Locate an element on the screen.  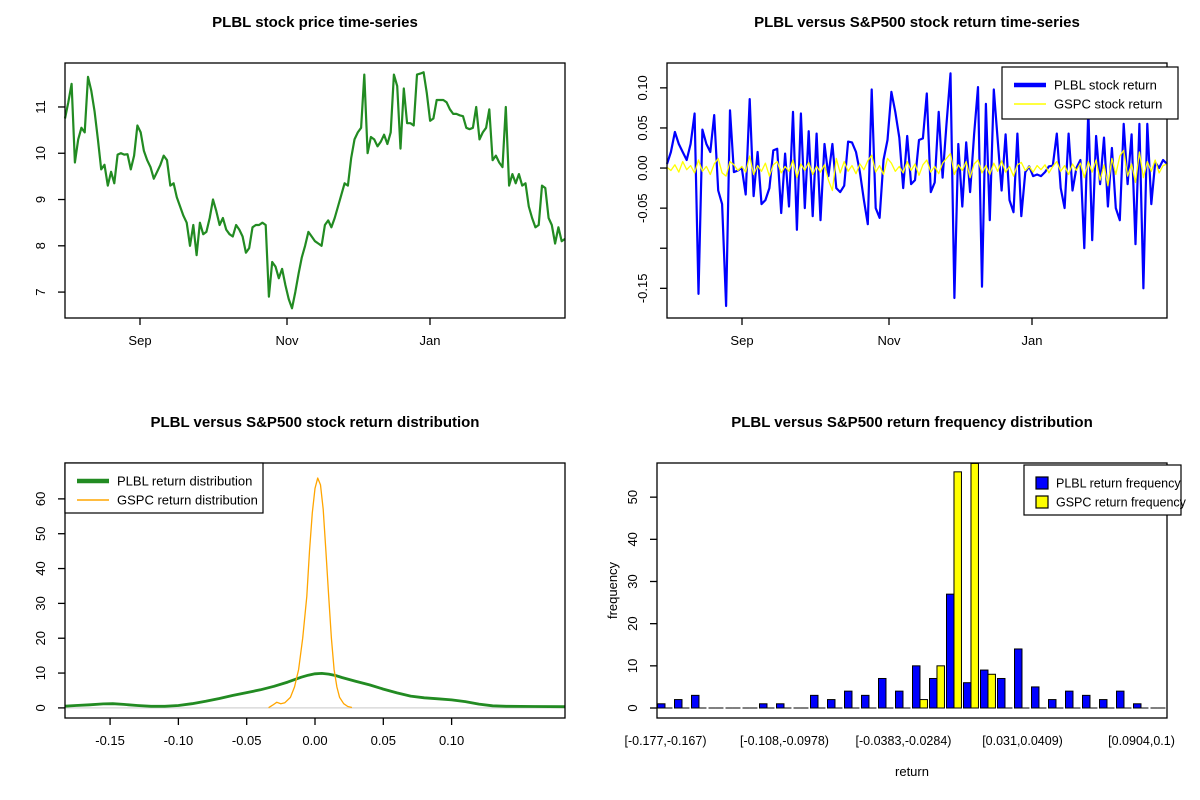
x-bin-label: [-0.108,-0.0978) is located at coordinates (784, 741).